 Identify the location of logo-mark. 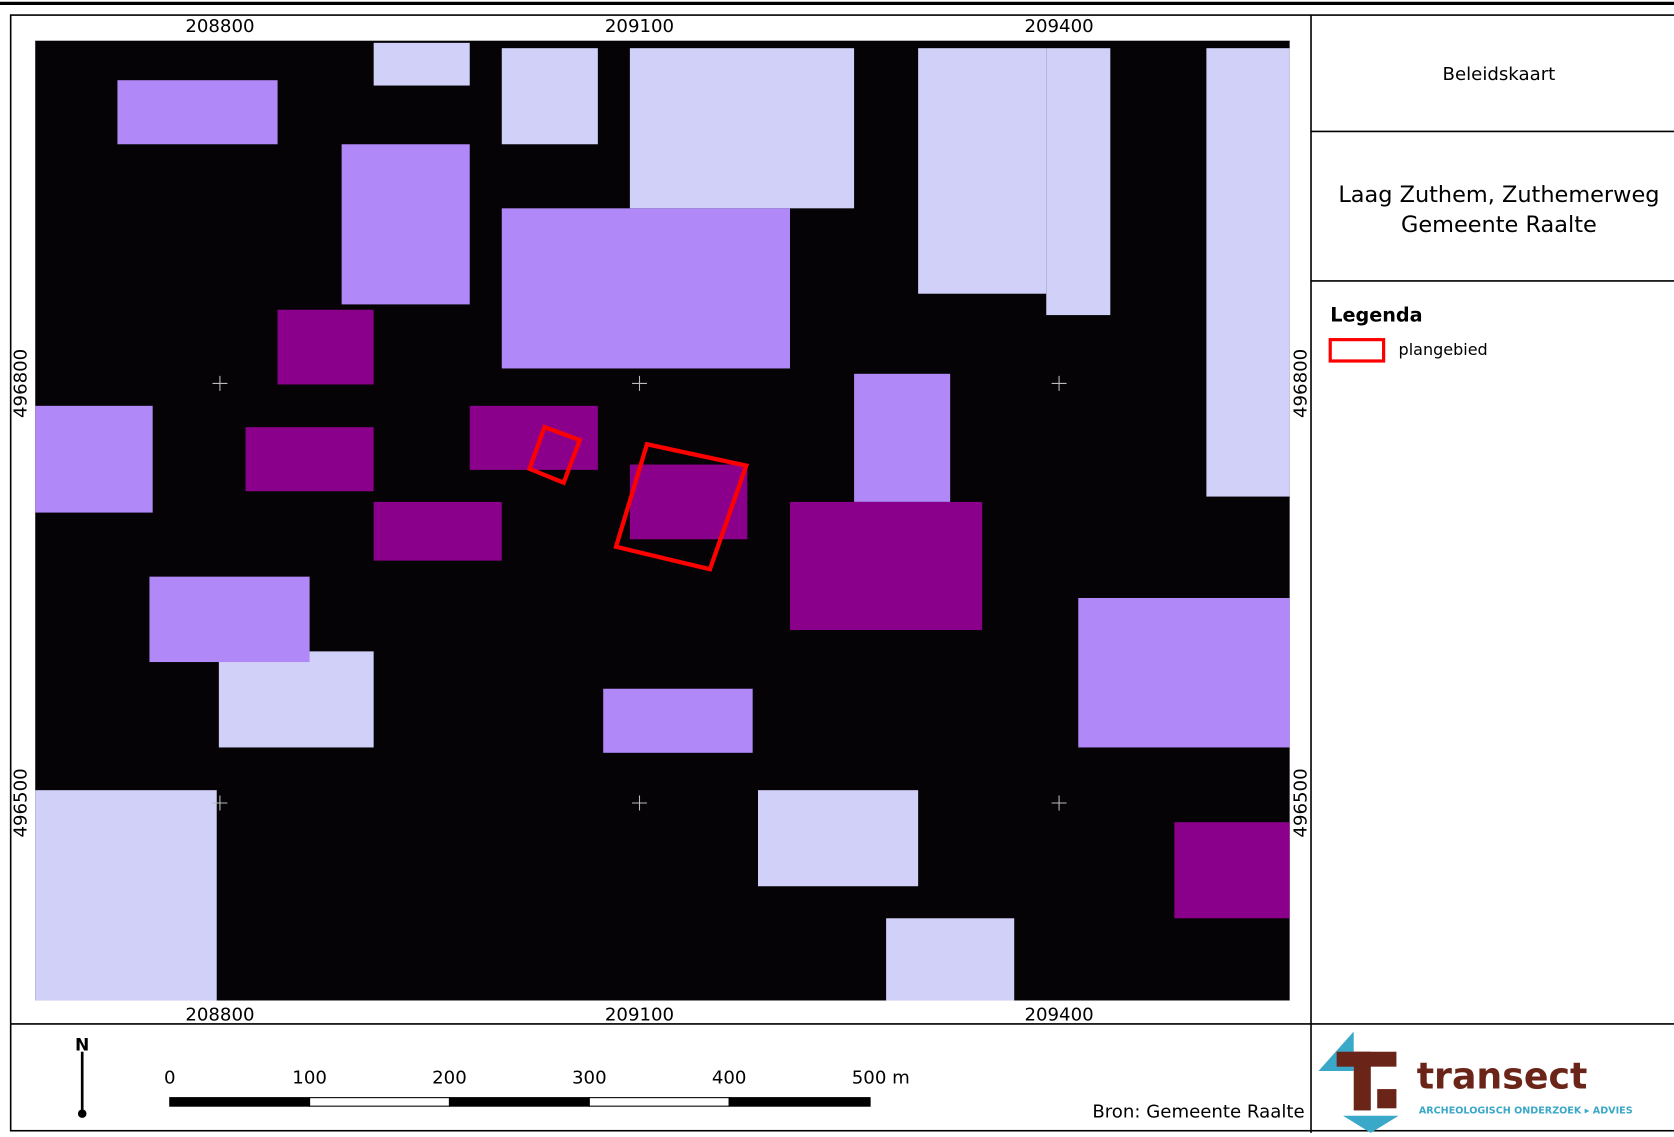
(1358, 1082).